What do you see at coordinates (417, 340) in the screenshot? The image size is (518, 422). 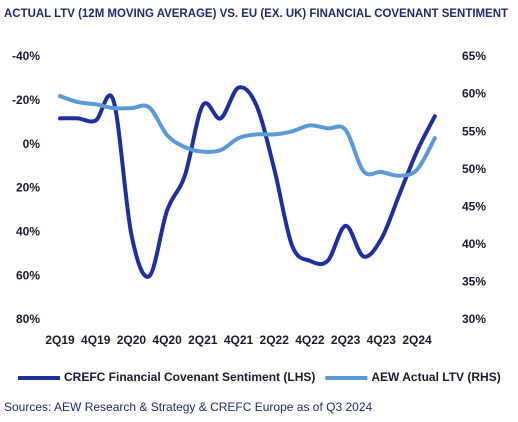 I see `x-tick-label: 2Q24` at bounding box center [417, 340].